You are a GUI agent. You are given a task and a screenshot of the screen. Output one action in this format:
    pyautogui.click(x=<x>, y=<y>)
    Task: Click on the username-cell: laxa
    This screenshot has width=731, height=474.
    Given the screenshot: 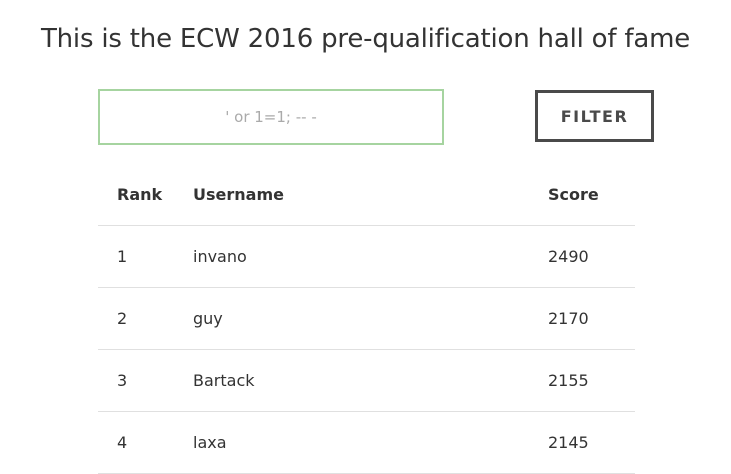 What is the action you would take?
    pyautogui.click(x=370, y=442)
    